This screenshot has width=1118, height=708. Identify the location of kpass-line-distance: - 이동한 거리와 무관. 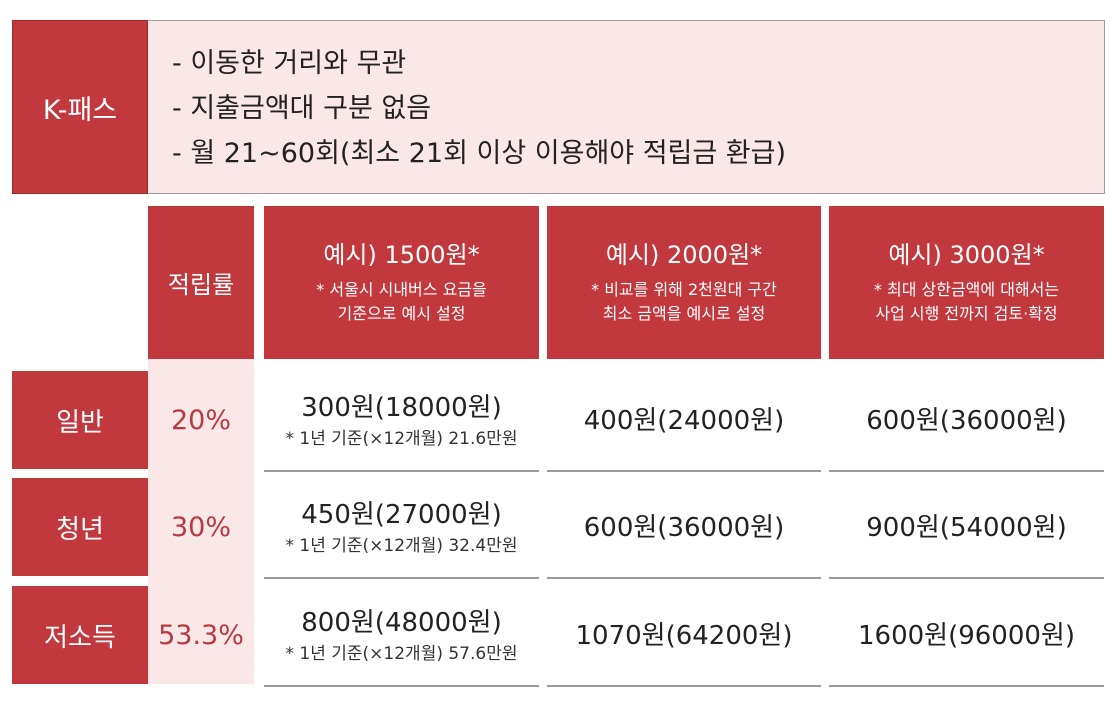
(289, 63).